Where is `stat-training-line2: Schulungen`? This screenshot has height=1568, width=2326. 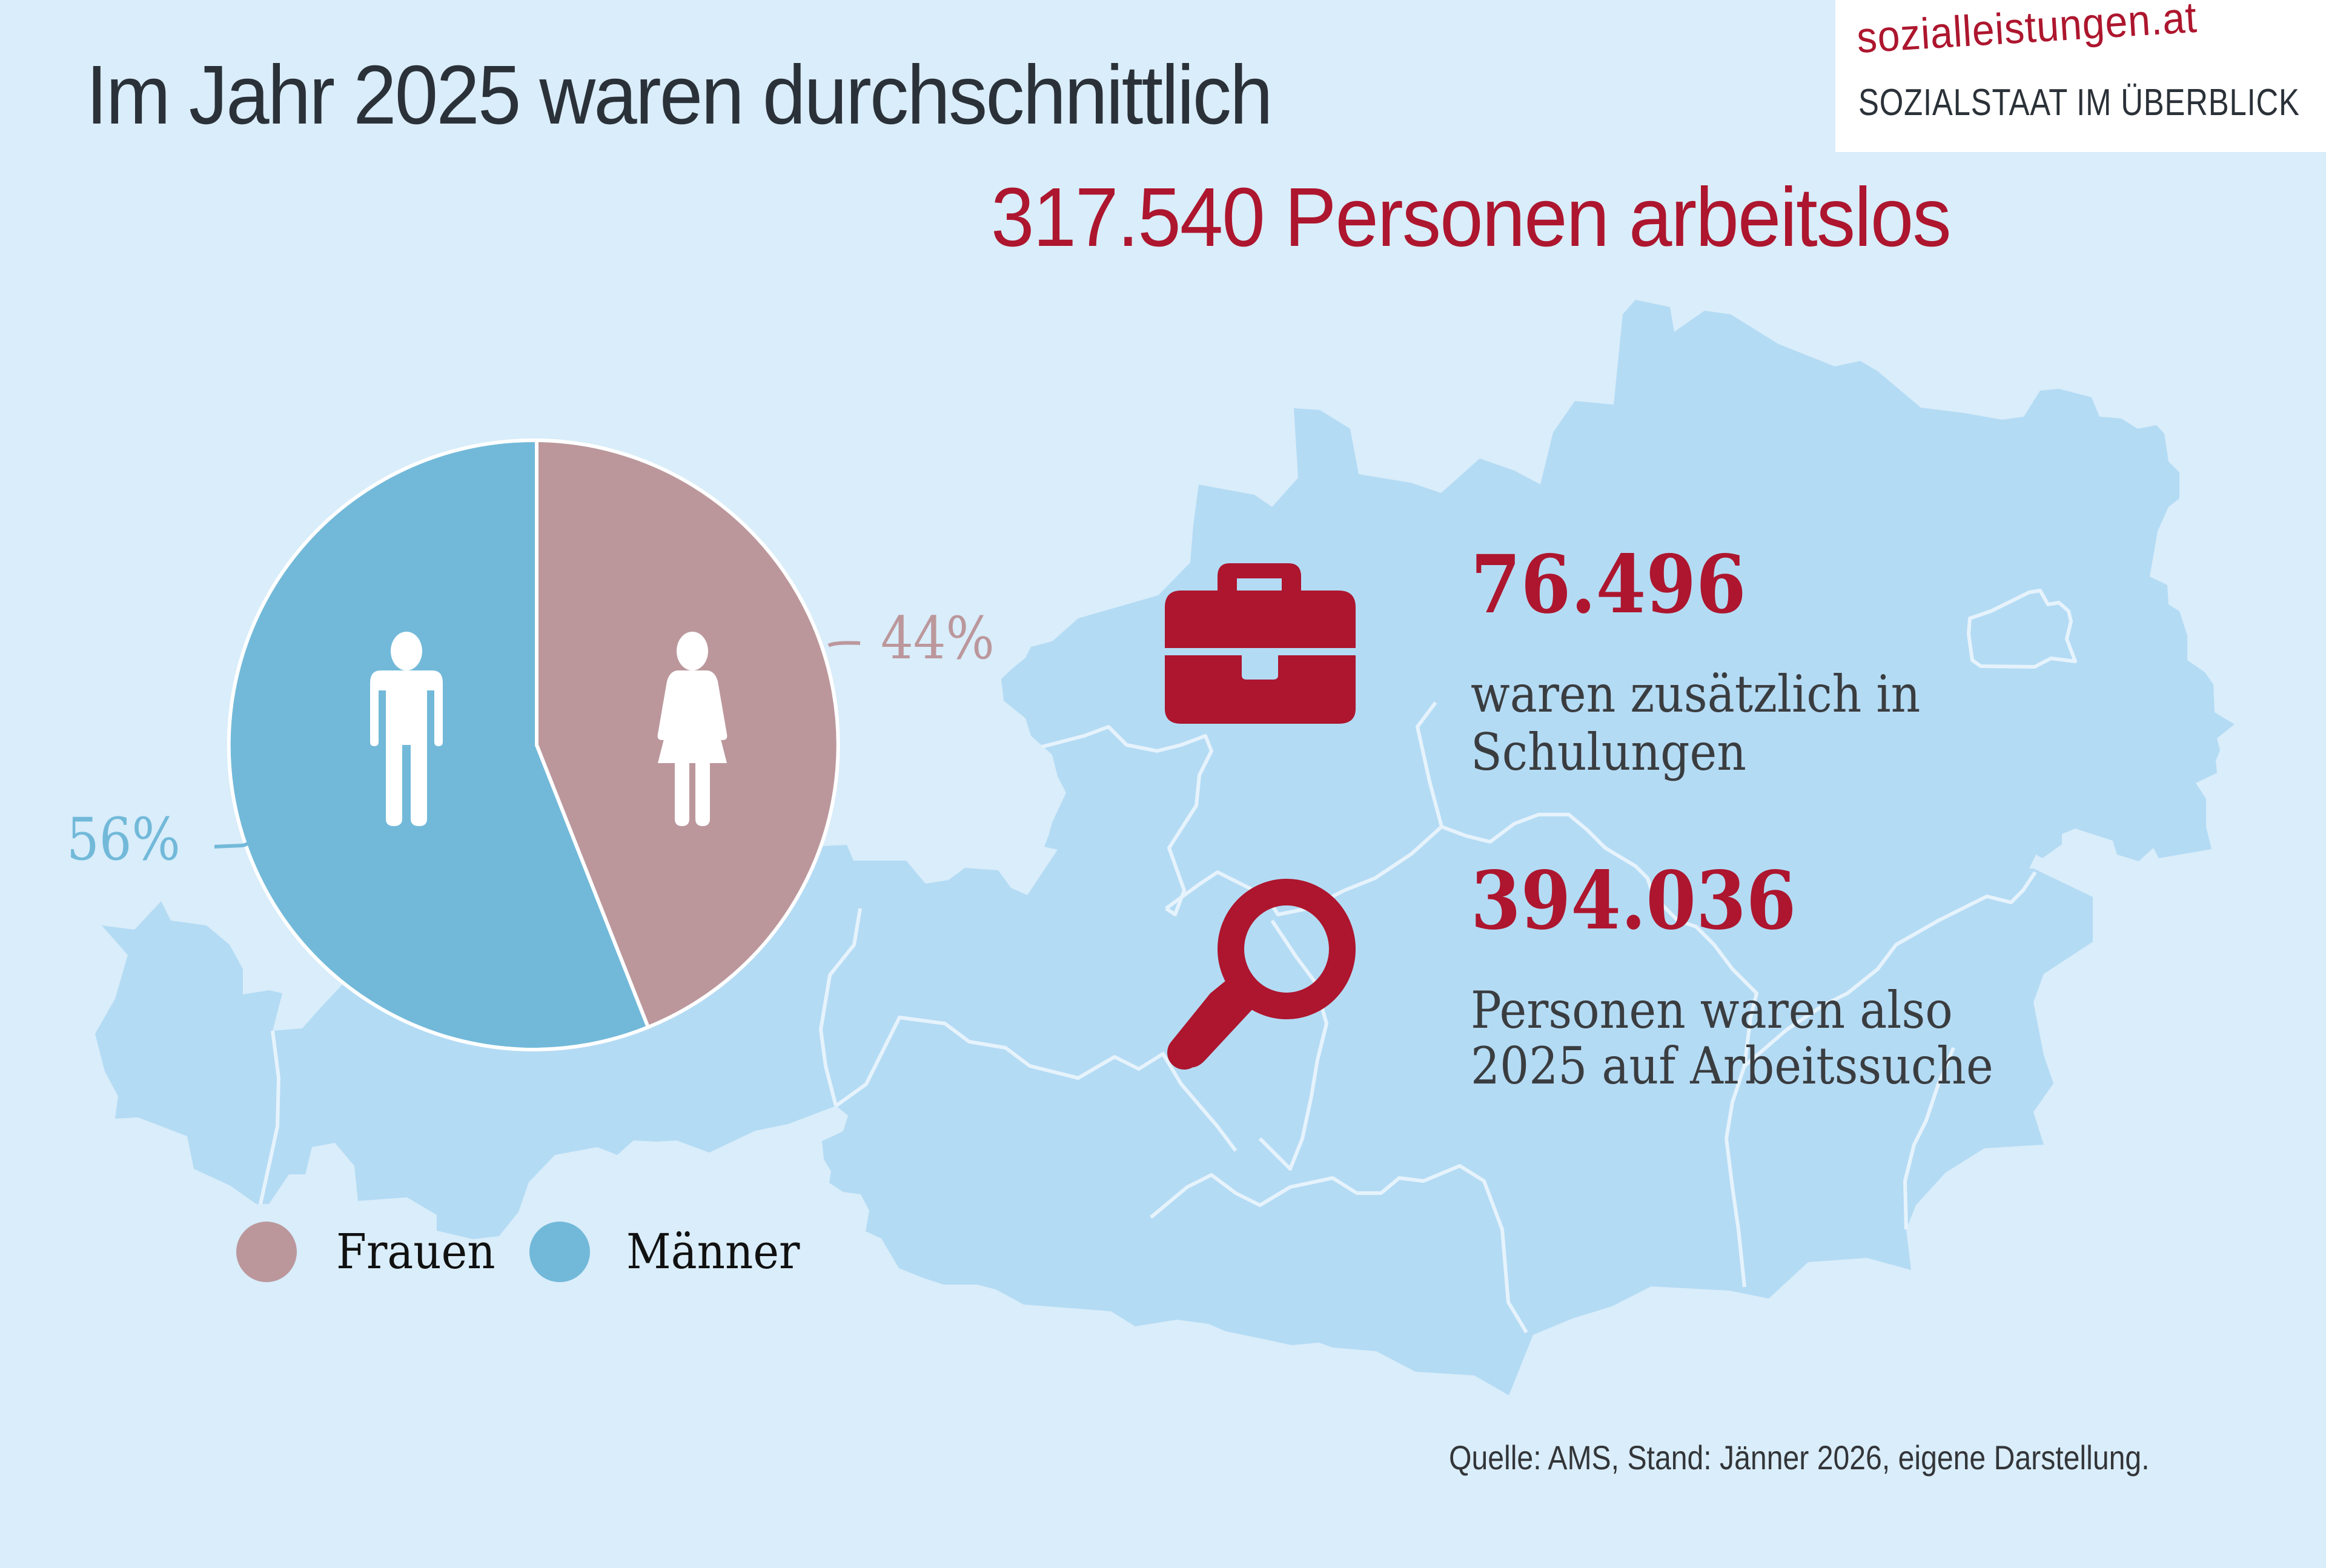 stat-training-line2: Schulungen is located at coordinates (1608, 752).